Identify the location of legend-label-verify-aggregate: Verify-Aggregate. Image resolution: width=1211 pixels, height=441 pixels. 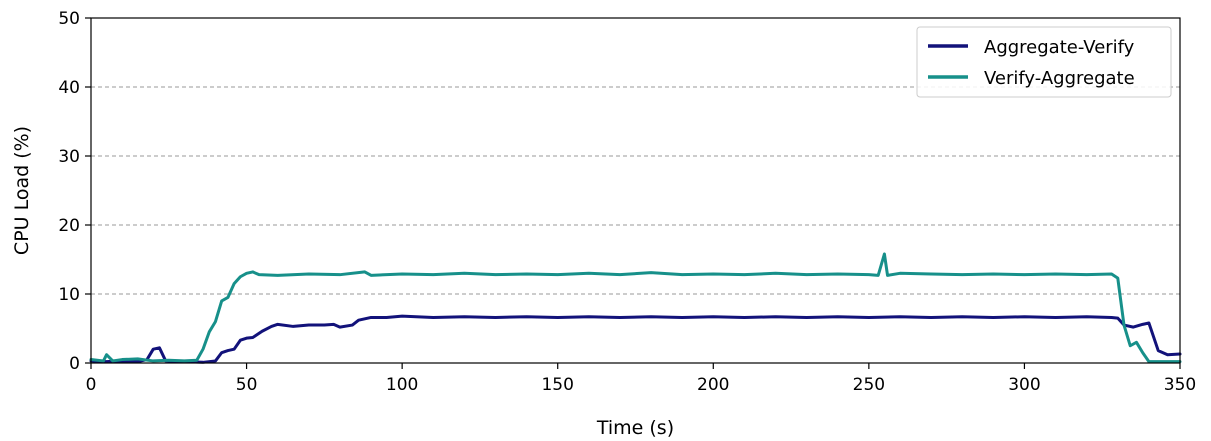
(1059, 78).